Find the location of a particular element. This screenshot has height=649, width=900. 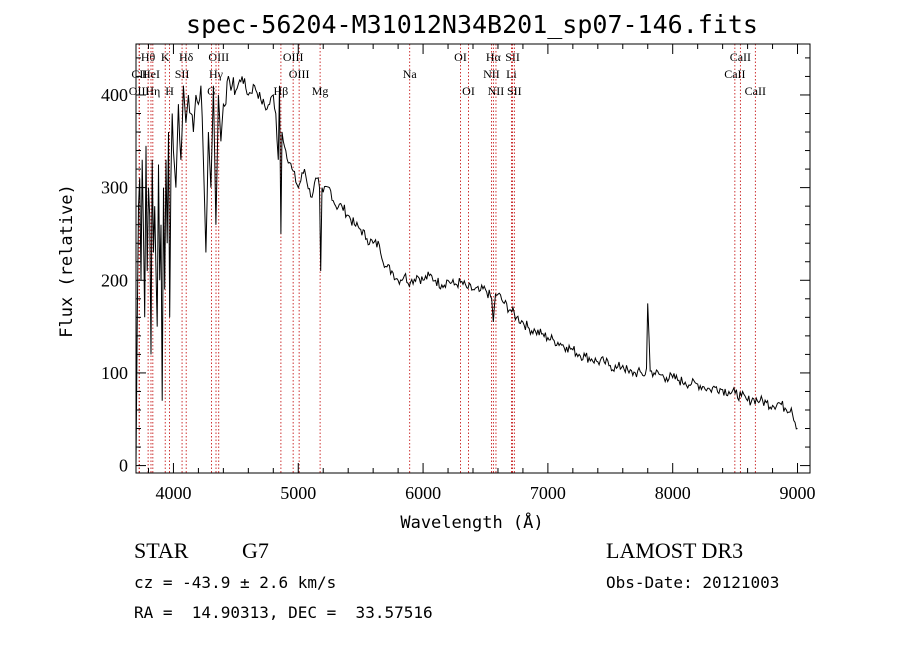

marker-label-11: G is located at coordinates (211, 91).